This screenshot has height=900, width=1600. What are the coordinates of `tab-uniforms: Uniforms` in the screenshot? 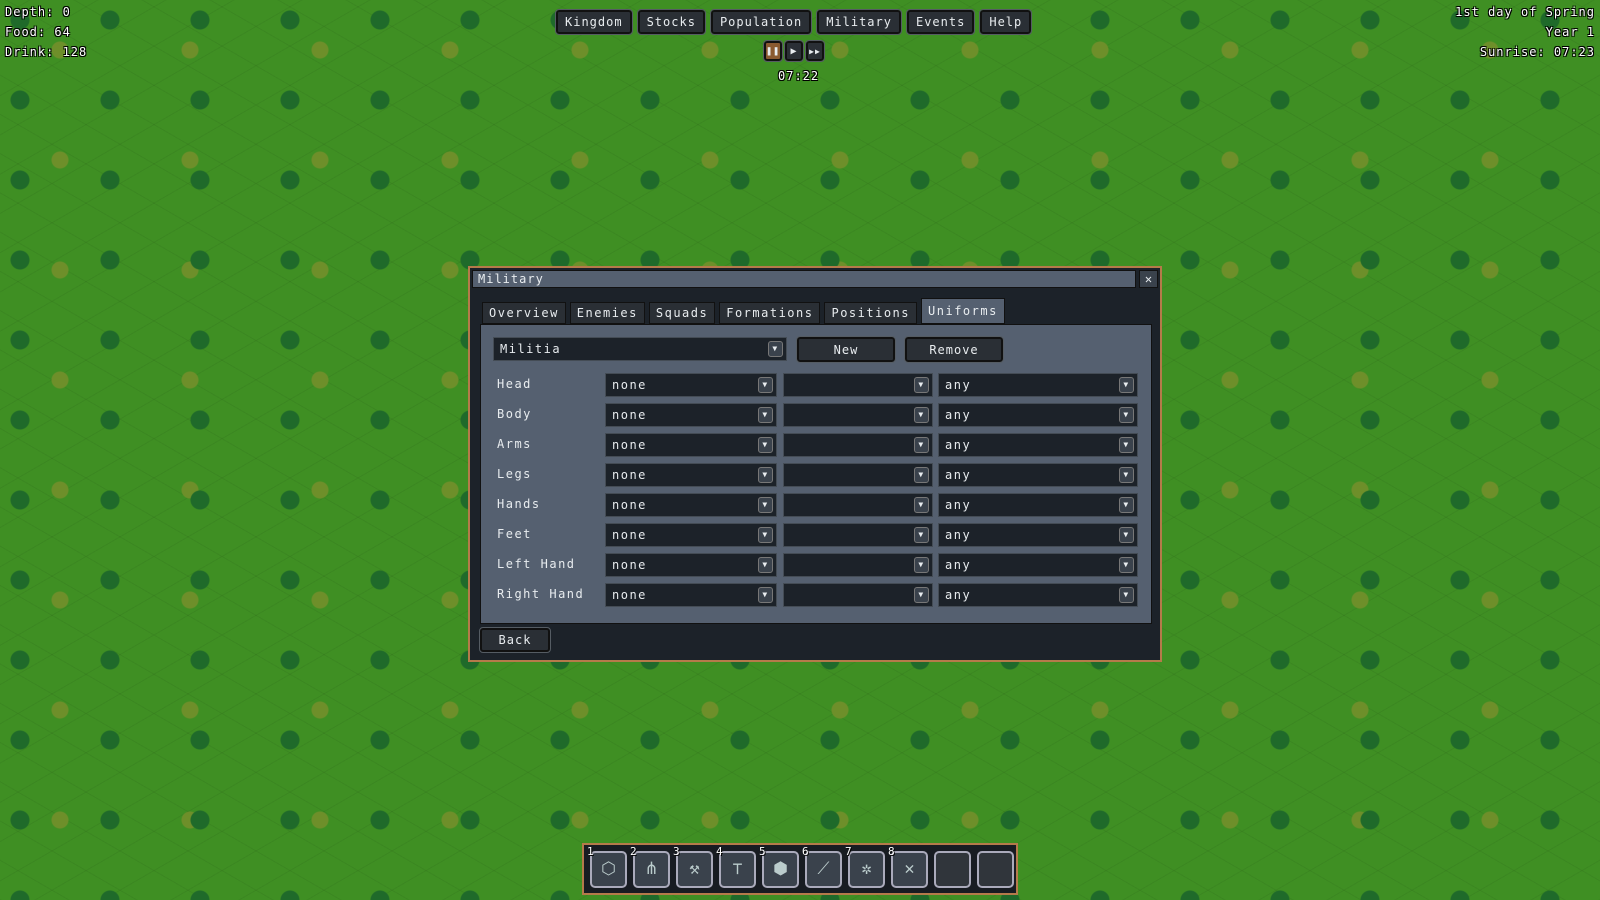 It's located at (963, 311).